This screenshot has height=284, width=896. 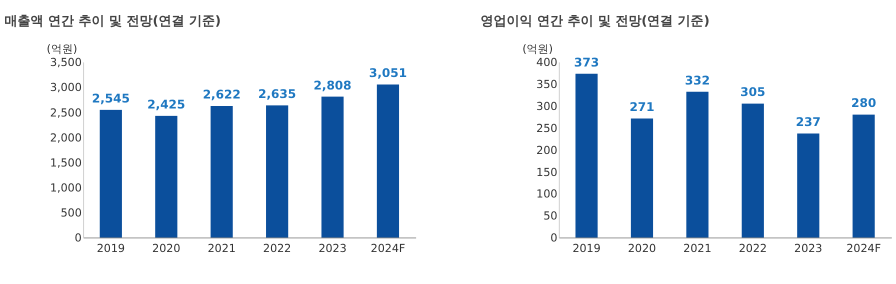 What do you see at coordinates (333, 85) in the screenshot?
I see `data-label: 2,808` at bounding box center [333, 85].